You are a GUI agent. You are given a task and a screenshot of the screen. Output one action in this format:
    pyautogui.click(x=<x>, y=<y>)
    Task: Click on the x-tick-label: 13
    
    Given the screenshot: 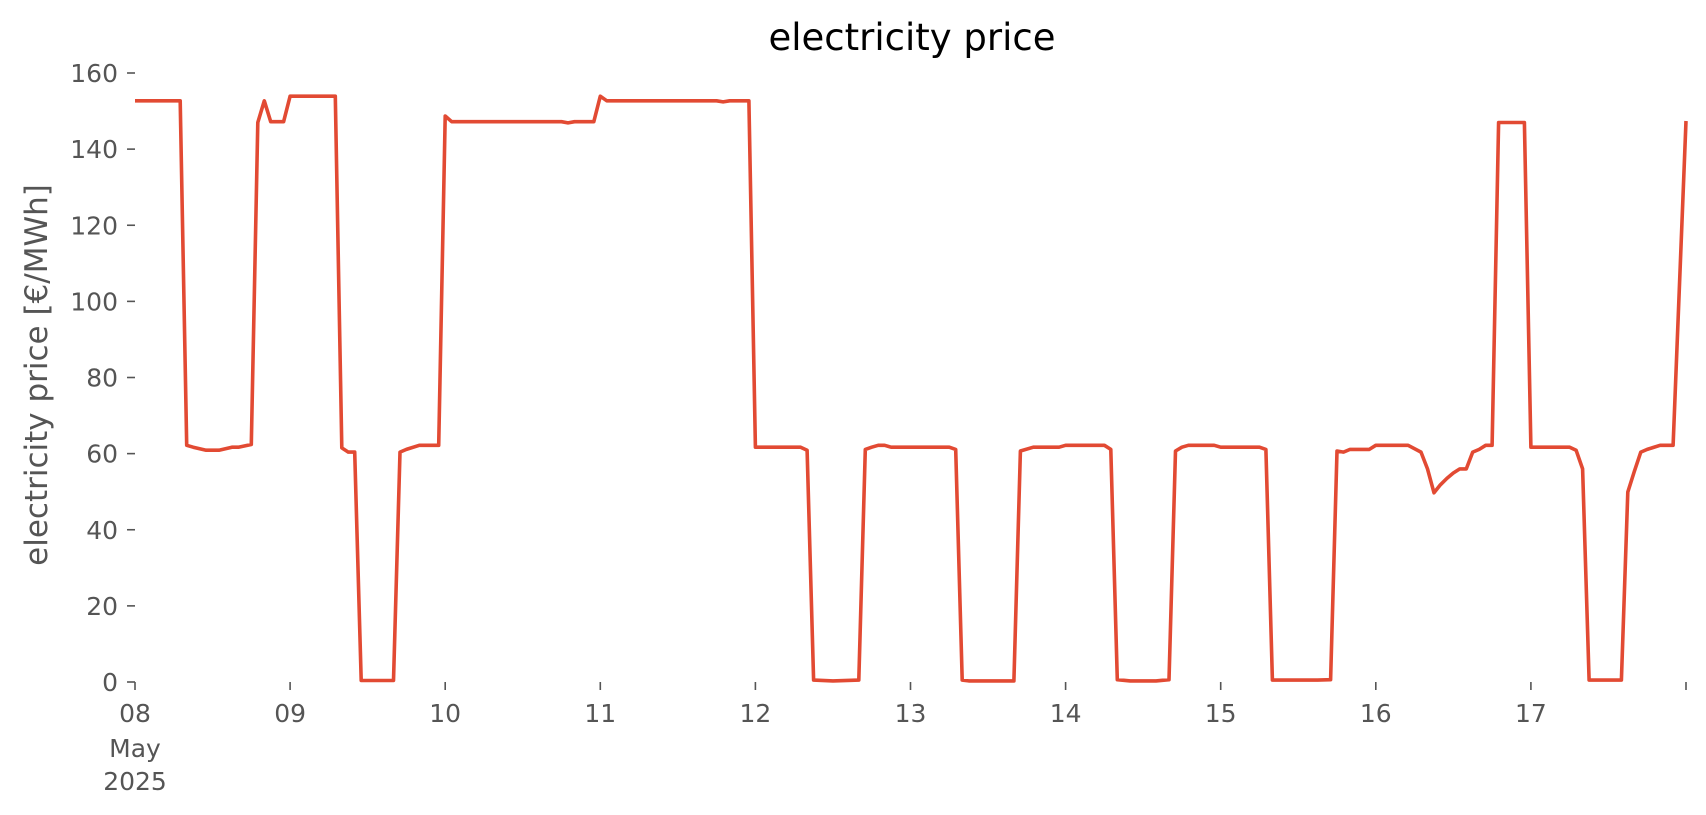 What is the action you would take?
    pyautogui.click(x=911, y=713)
    